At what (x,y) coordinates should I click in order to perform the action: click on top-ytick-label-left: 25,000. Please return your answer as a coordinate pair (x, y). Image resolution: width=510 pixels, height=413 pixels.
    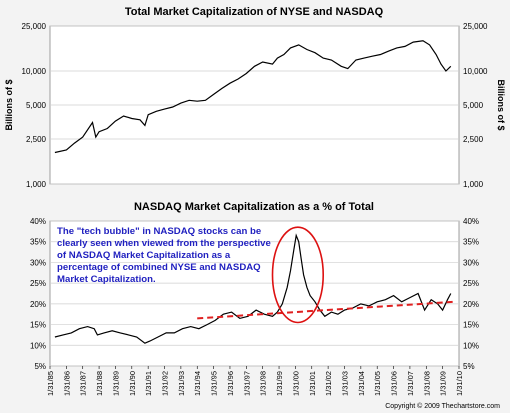
    Looking at the image, I should click on (34, 26).